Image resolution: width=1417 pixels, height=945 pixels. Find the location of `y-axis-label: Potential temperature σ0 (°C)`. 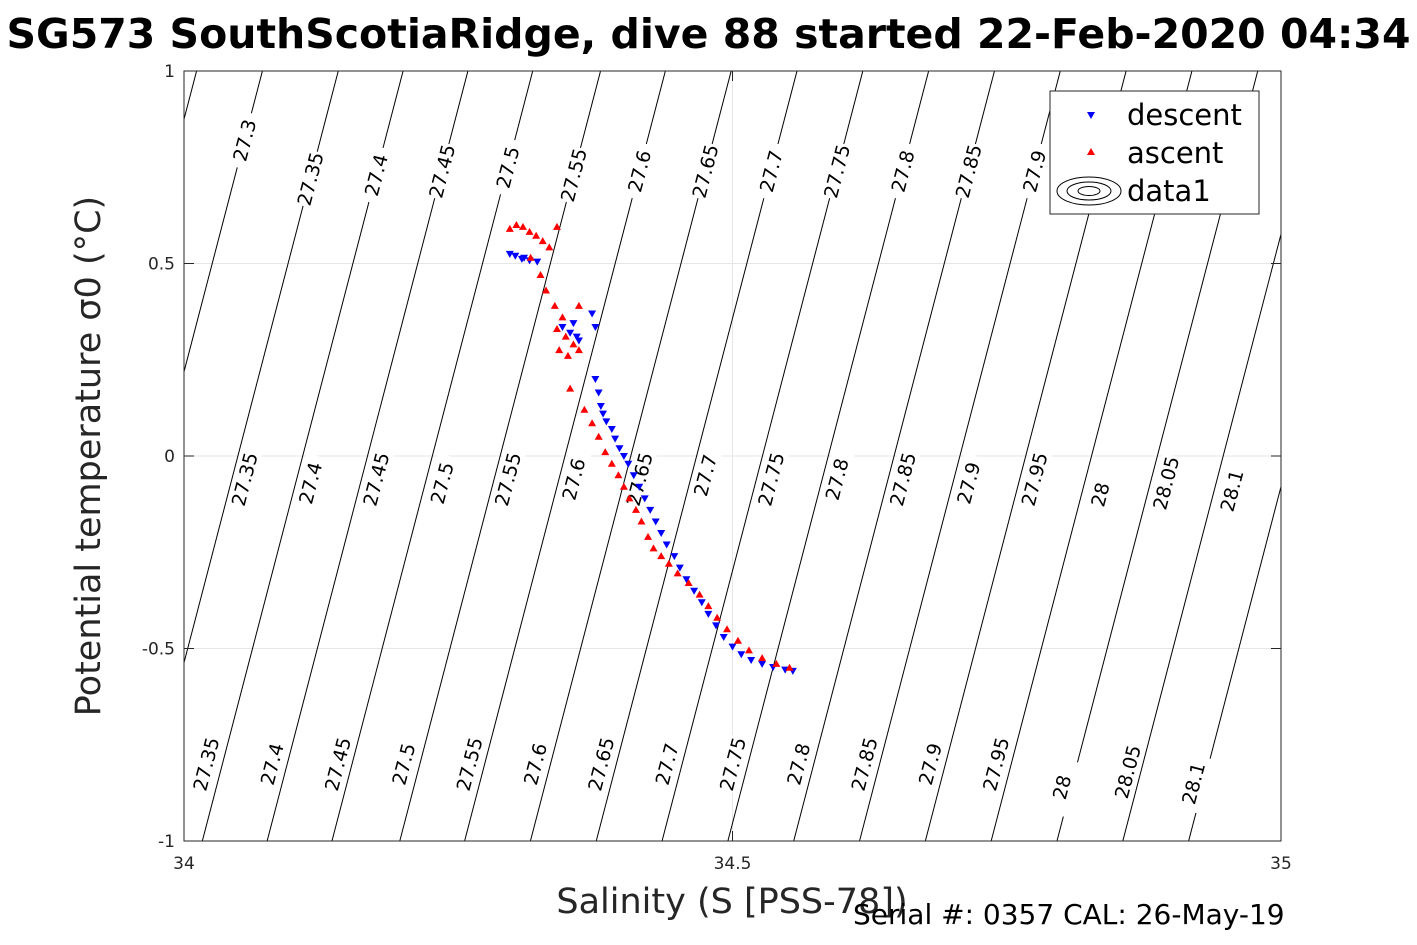

y-axis-label: Potential temperature σ0 (°C) is located at coordinates (89, 456).